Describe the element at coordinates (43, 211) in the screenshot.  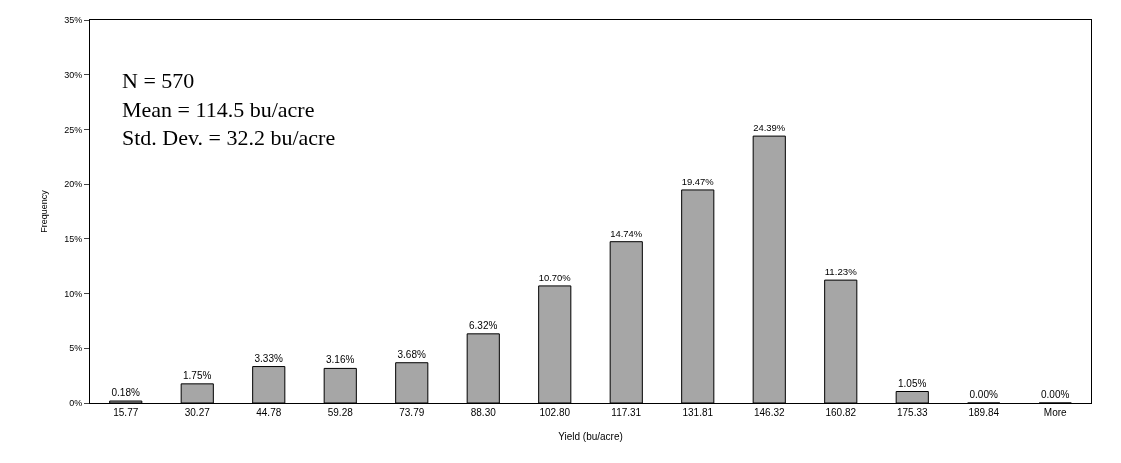
I see `y-axis-title: Frequency` at that location.